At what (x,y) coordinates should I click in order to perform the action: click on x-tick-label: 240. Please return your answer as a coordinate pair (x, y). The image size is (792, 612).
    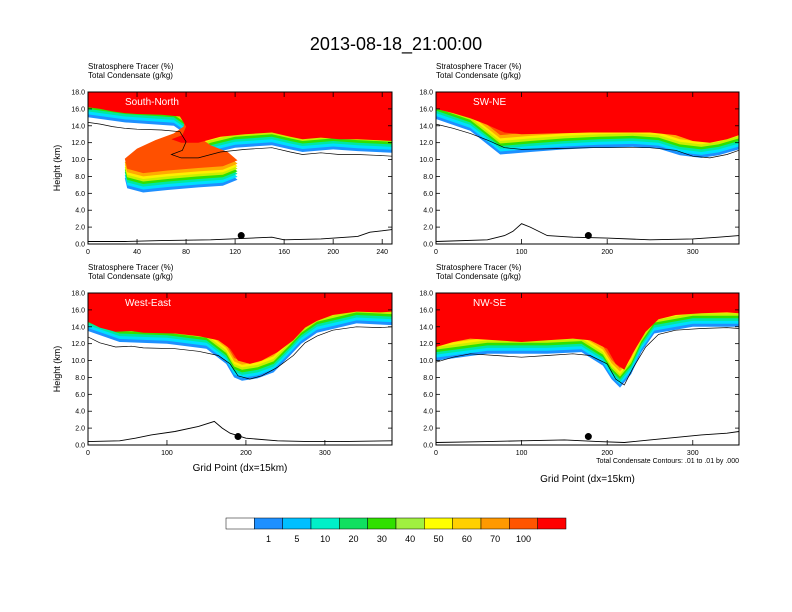
    Looking at the image, I should click on (382, 252).